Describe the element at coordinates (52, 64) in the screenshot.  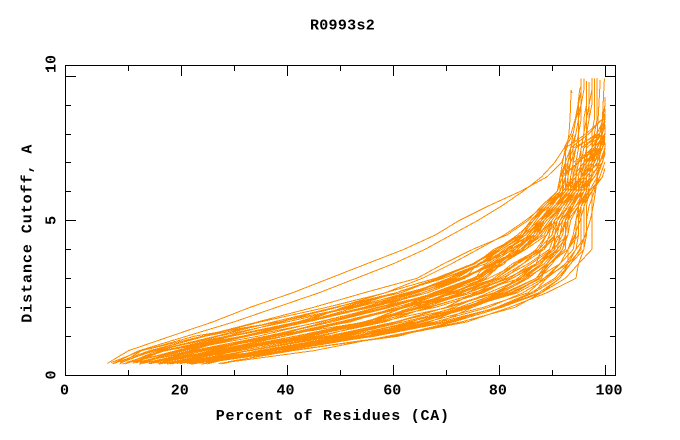
I see `svg-text: 10` at that location.